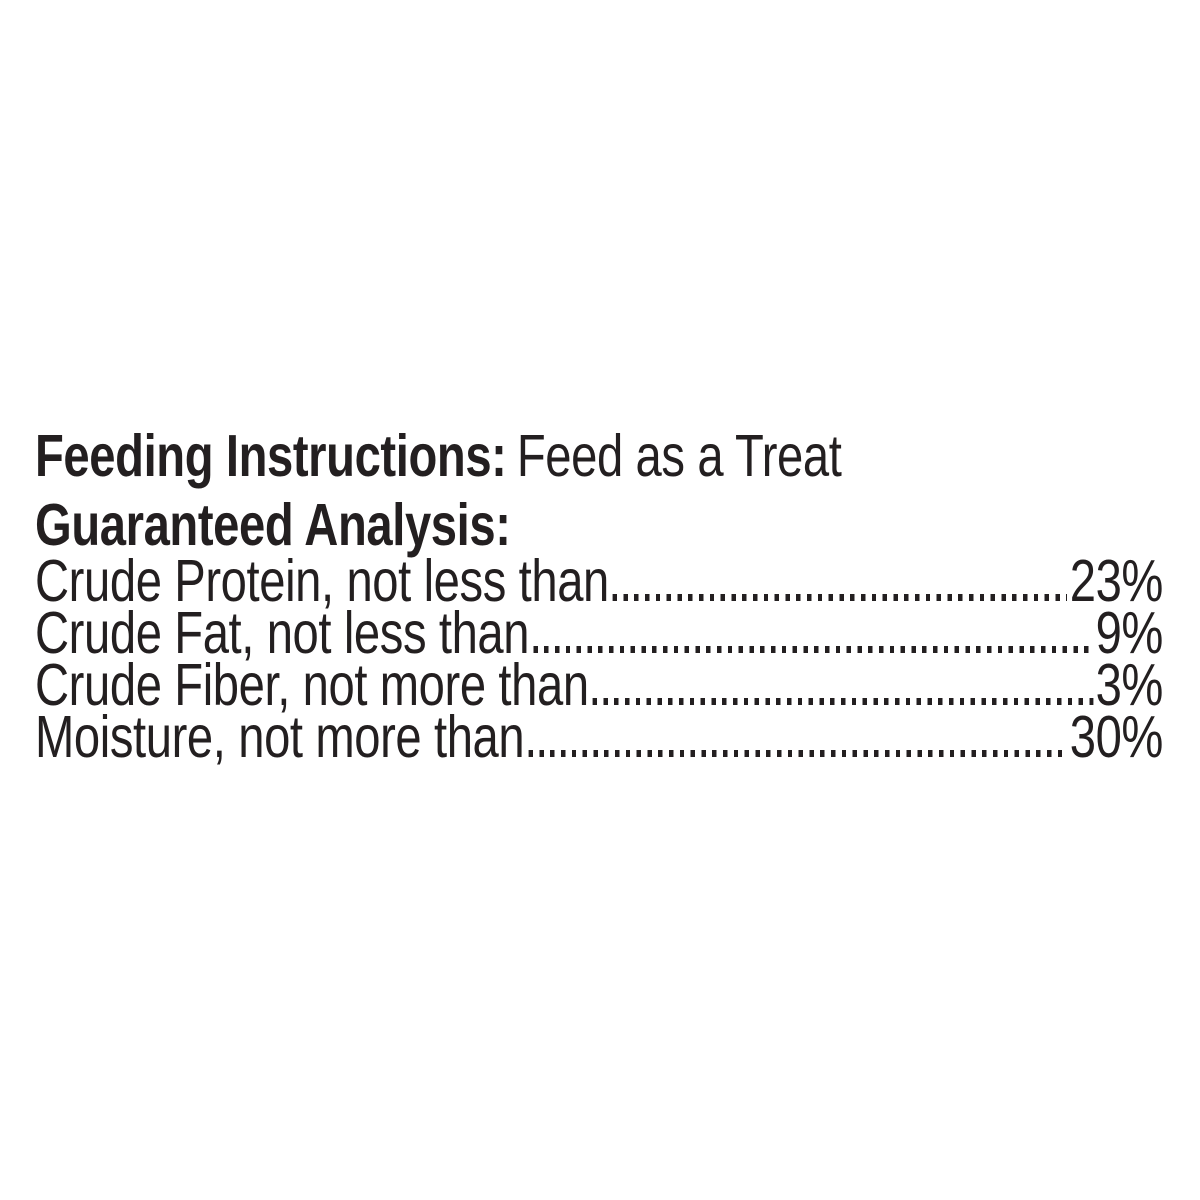 The width and height of the screenshot is (1200, 1200). Describe the element at coordinates (271, 456) in the screenshot. I see `feeding-instructions-label: Feeding Instructions:` at that location.